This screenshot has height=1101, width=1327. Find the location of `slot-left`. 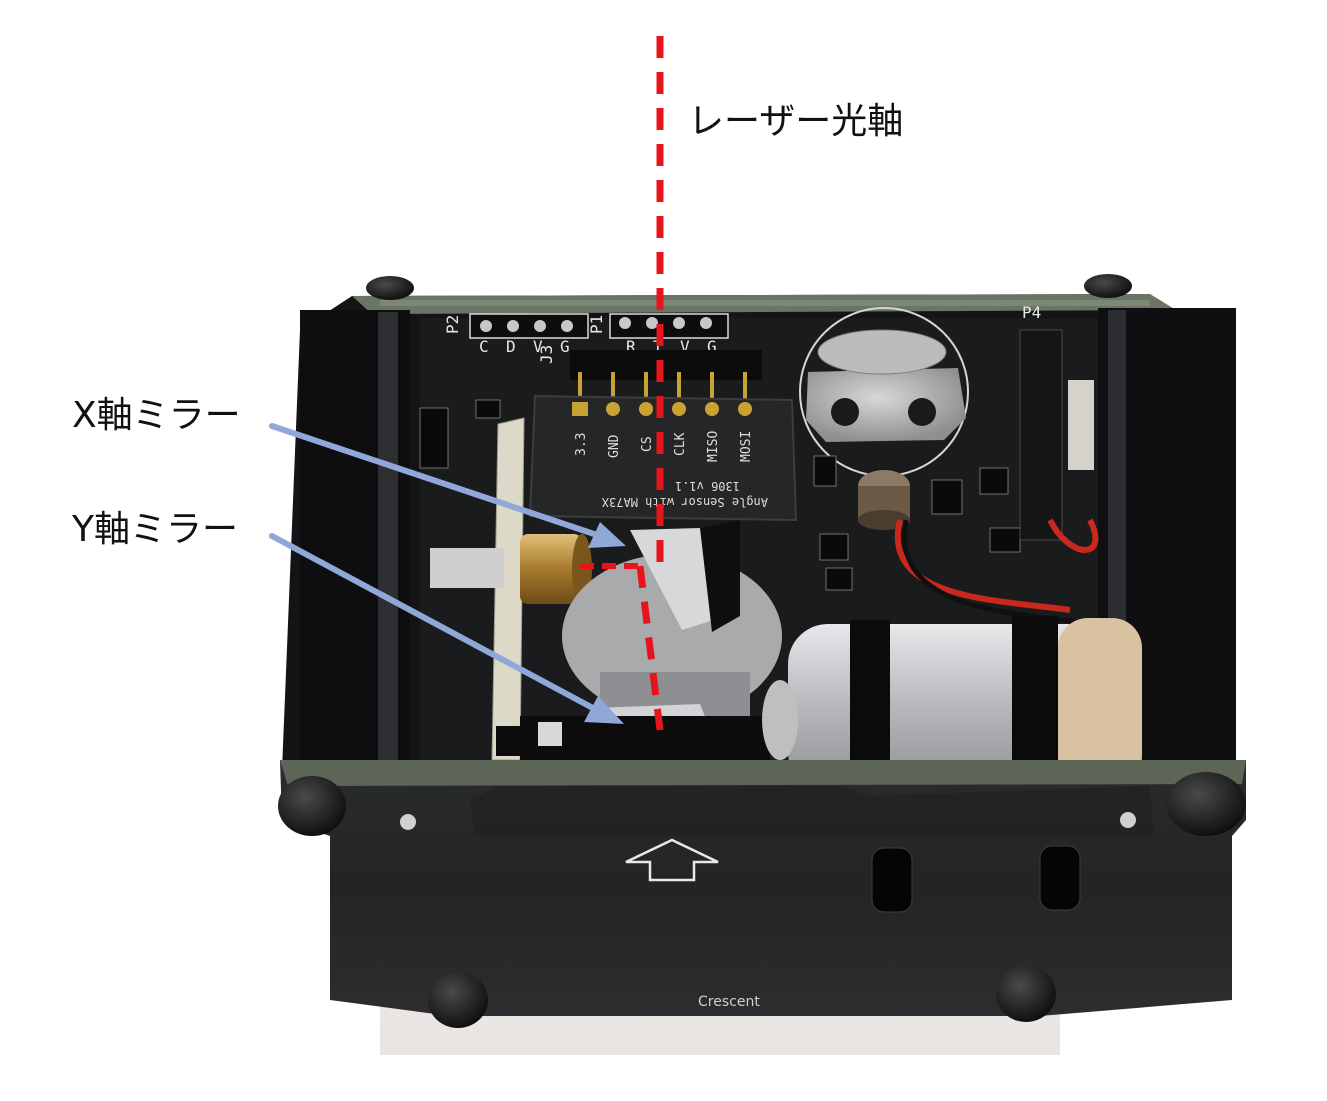

slot-left is located at coordinates (892, 880).